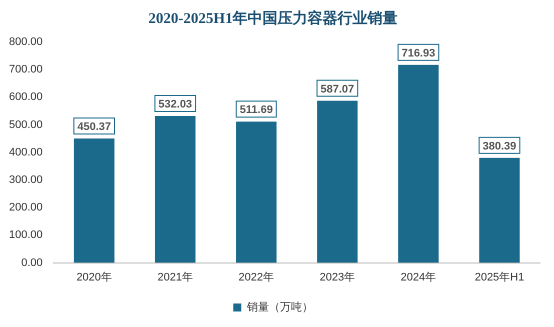  I want to click on x-tick-label: 2024年, so click(418, 277).